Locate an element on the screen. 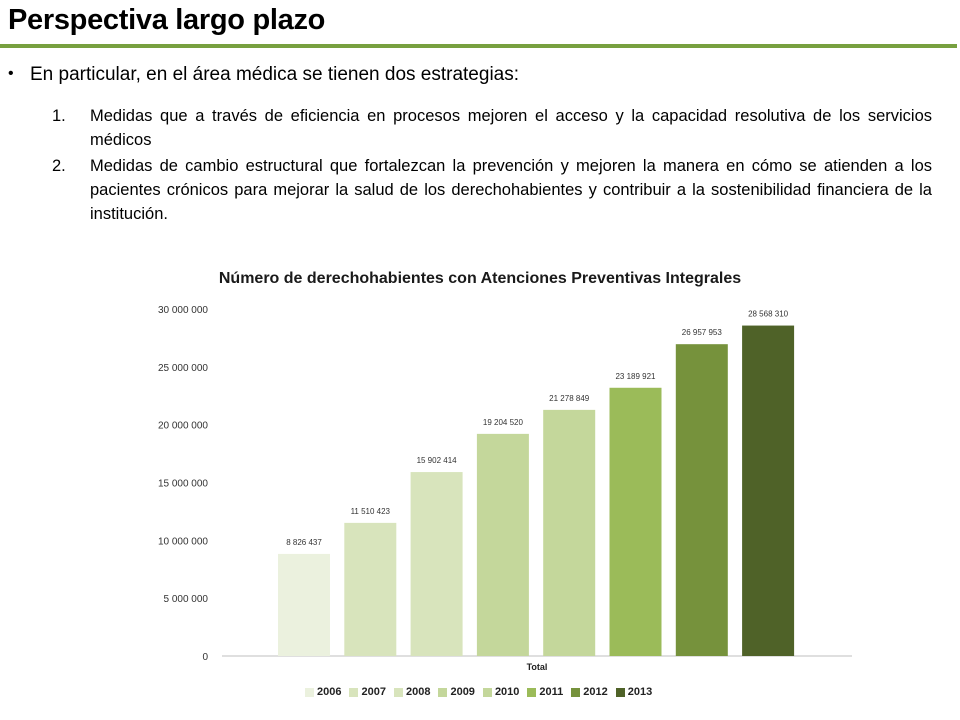  legend-item-2009: 2009 is located at coordinates (456, 692).